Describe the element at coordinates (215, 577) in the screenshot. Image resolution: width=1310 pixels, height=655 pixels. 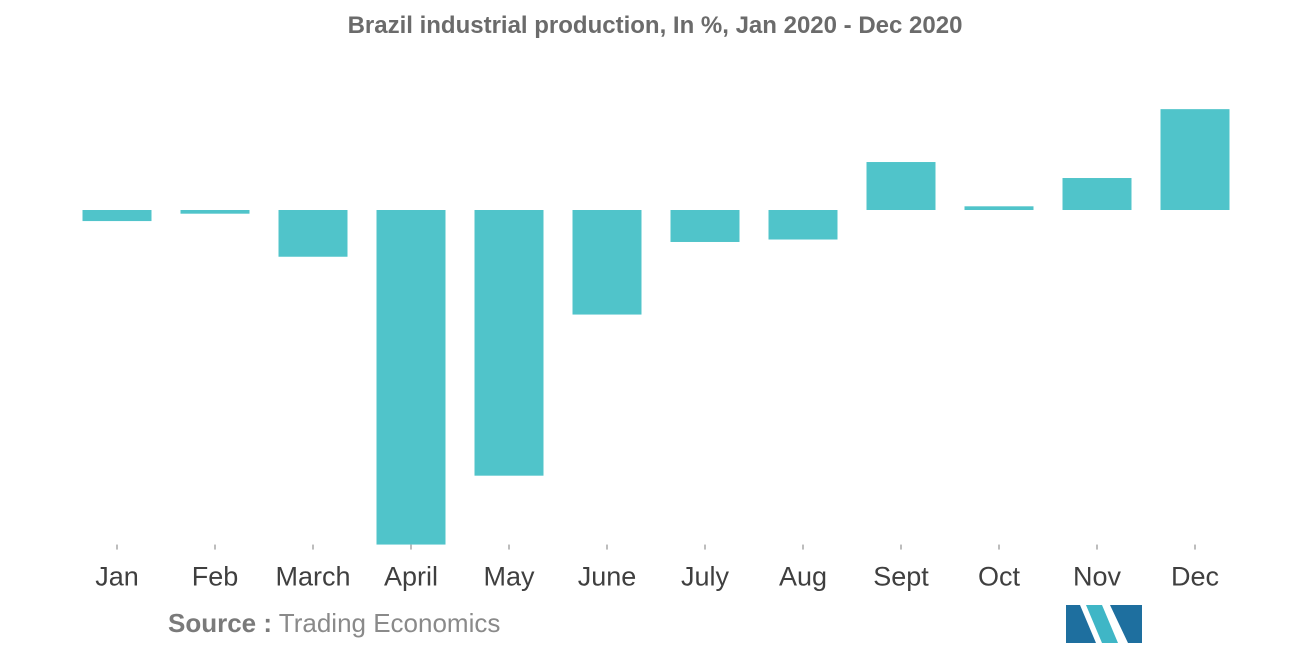
I see `x-tick-label: Feb` at that location.